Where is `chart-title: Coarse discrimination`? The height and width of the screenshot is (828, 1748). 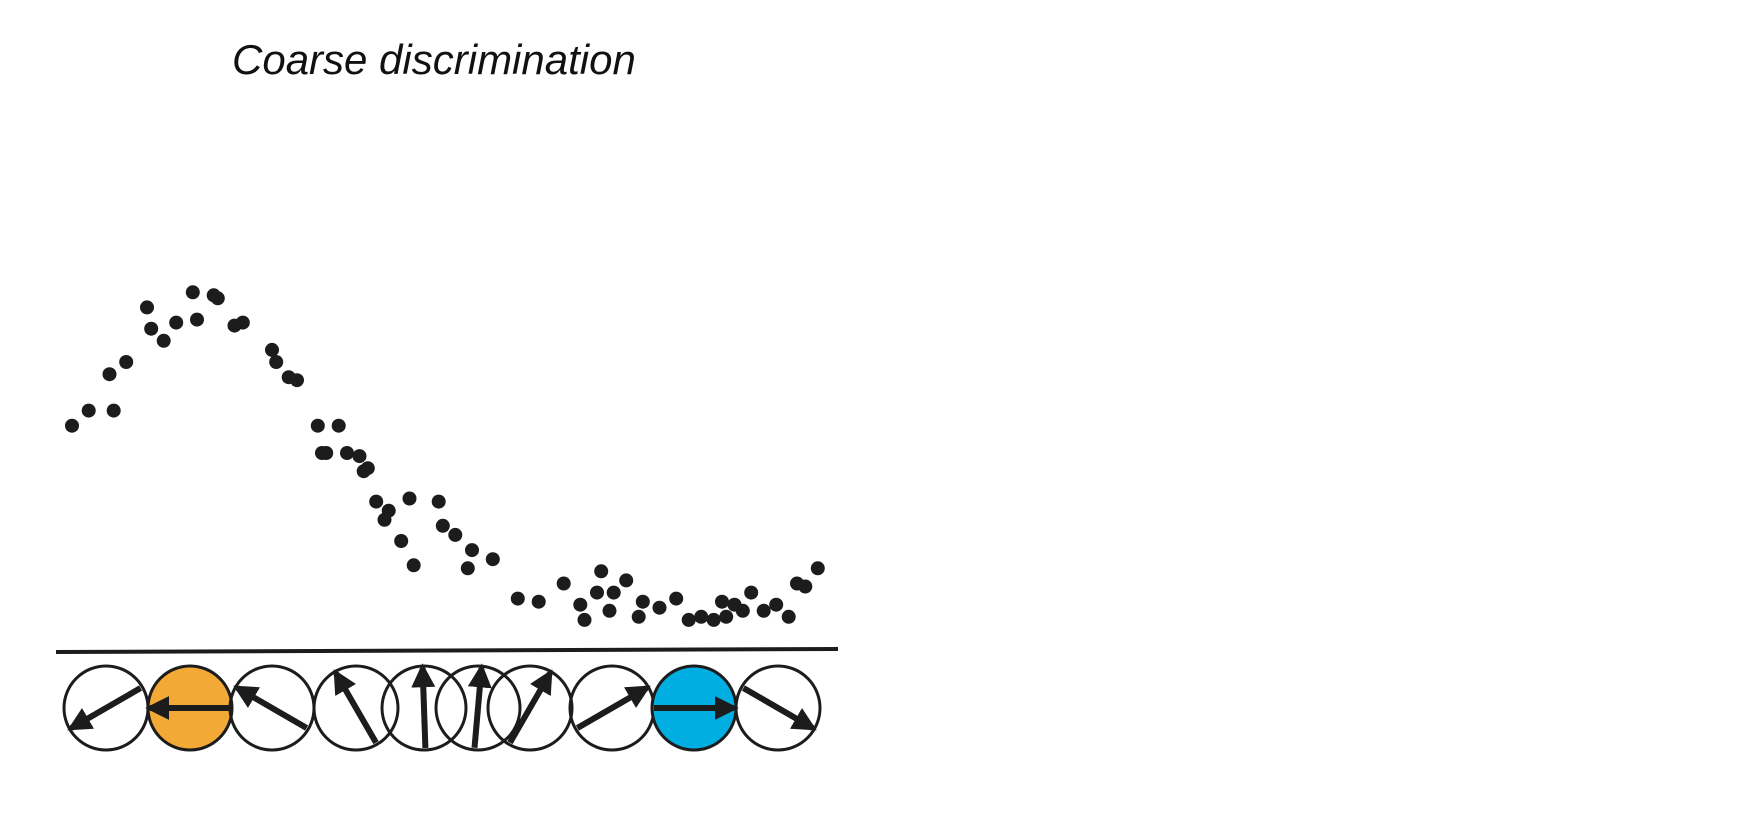
chart-title: Coarse discrimination is located at coordinates (434, 59).